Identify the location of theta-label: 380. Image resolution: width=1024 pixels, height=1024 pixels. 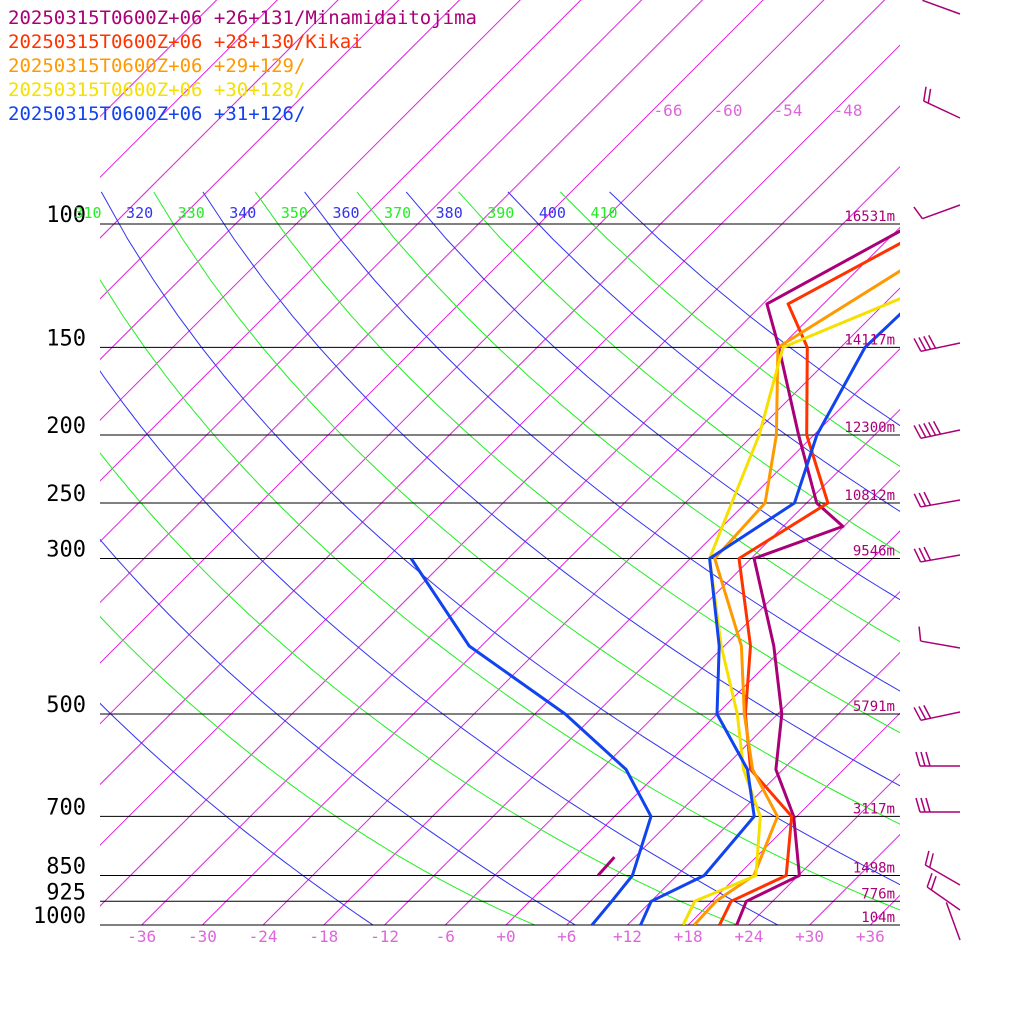
(449, 213).